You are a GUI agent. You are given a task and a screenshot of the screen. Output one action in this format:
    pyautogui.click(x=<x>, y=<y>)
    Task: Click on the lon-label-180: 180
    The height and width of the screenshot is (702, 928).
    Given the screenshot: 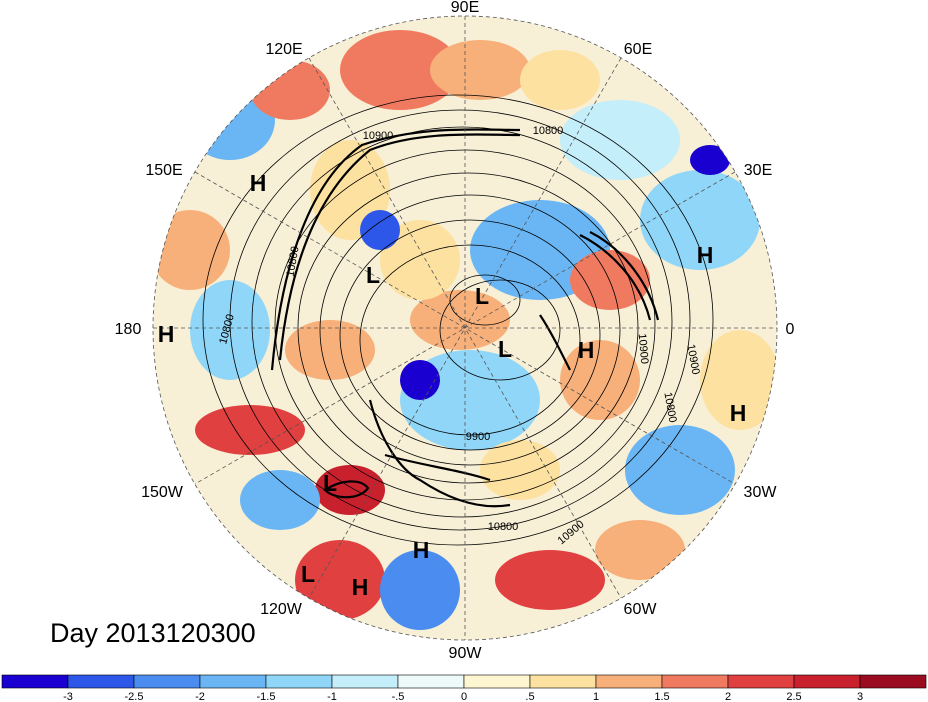 What is the action you would take?
    pyautogui.click(x=128, y=329)
    